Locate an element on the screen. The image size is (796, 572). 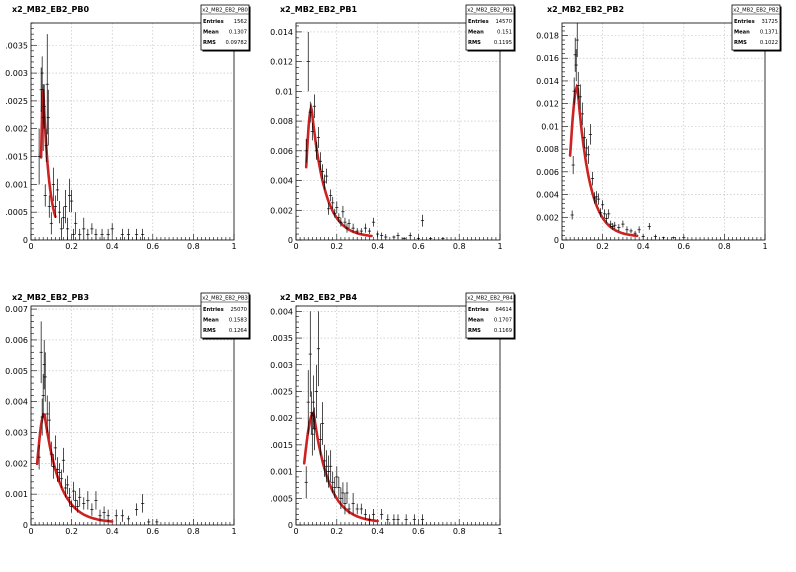
chart-title: x2_MB2_EB2_PB3 is located at coordinates (50, 297).